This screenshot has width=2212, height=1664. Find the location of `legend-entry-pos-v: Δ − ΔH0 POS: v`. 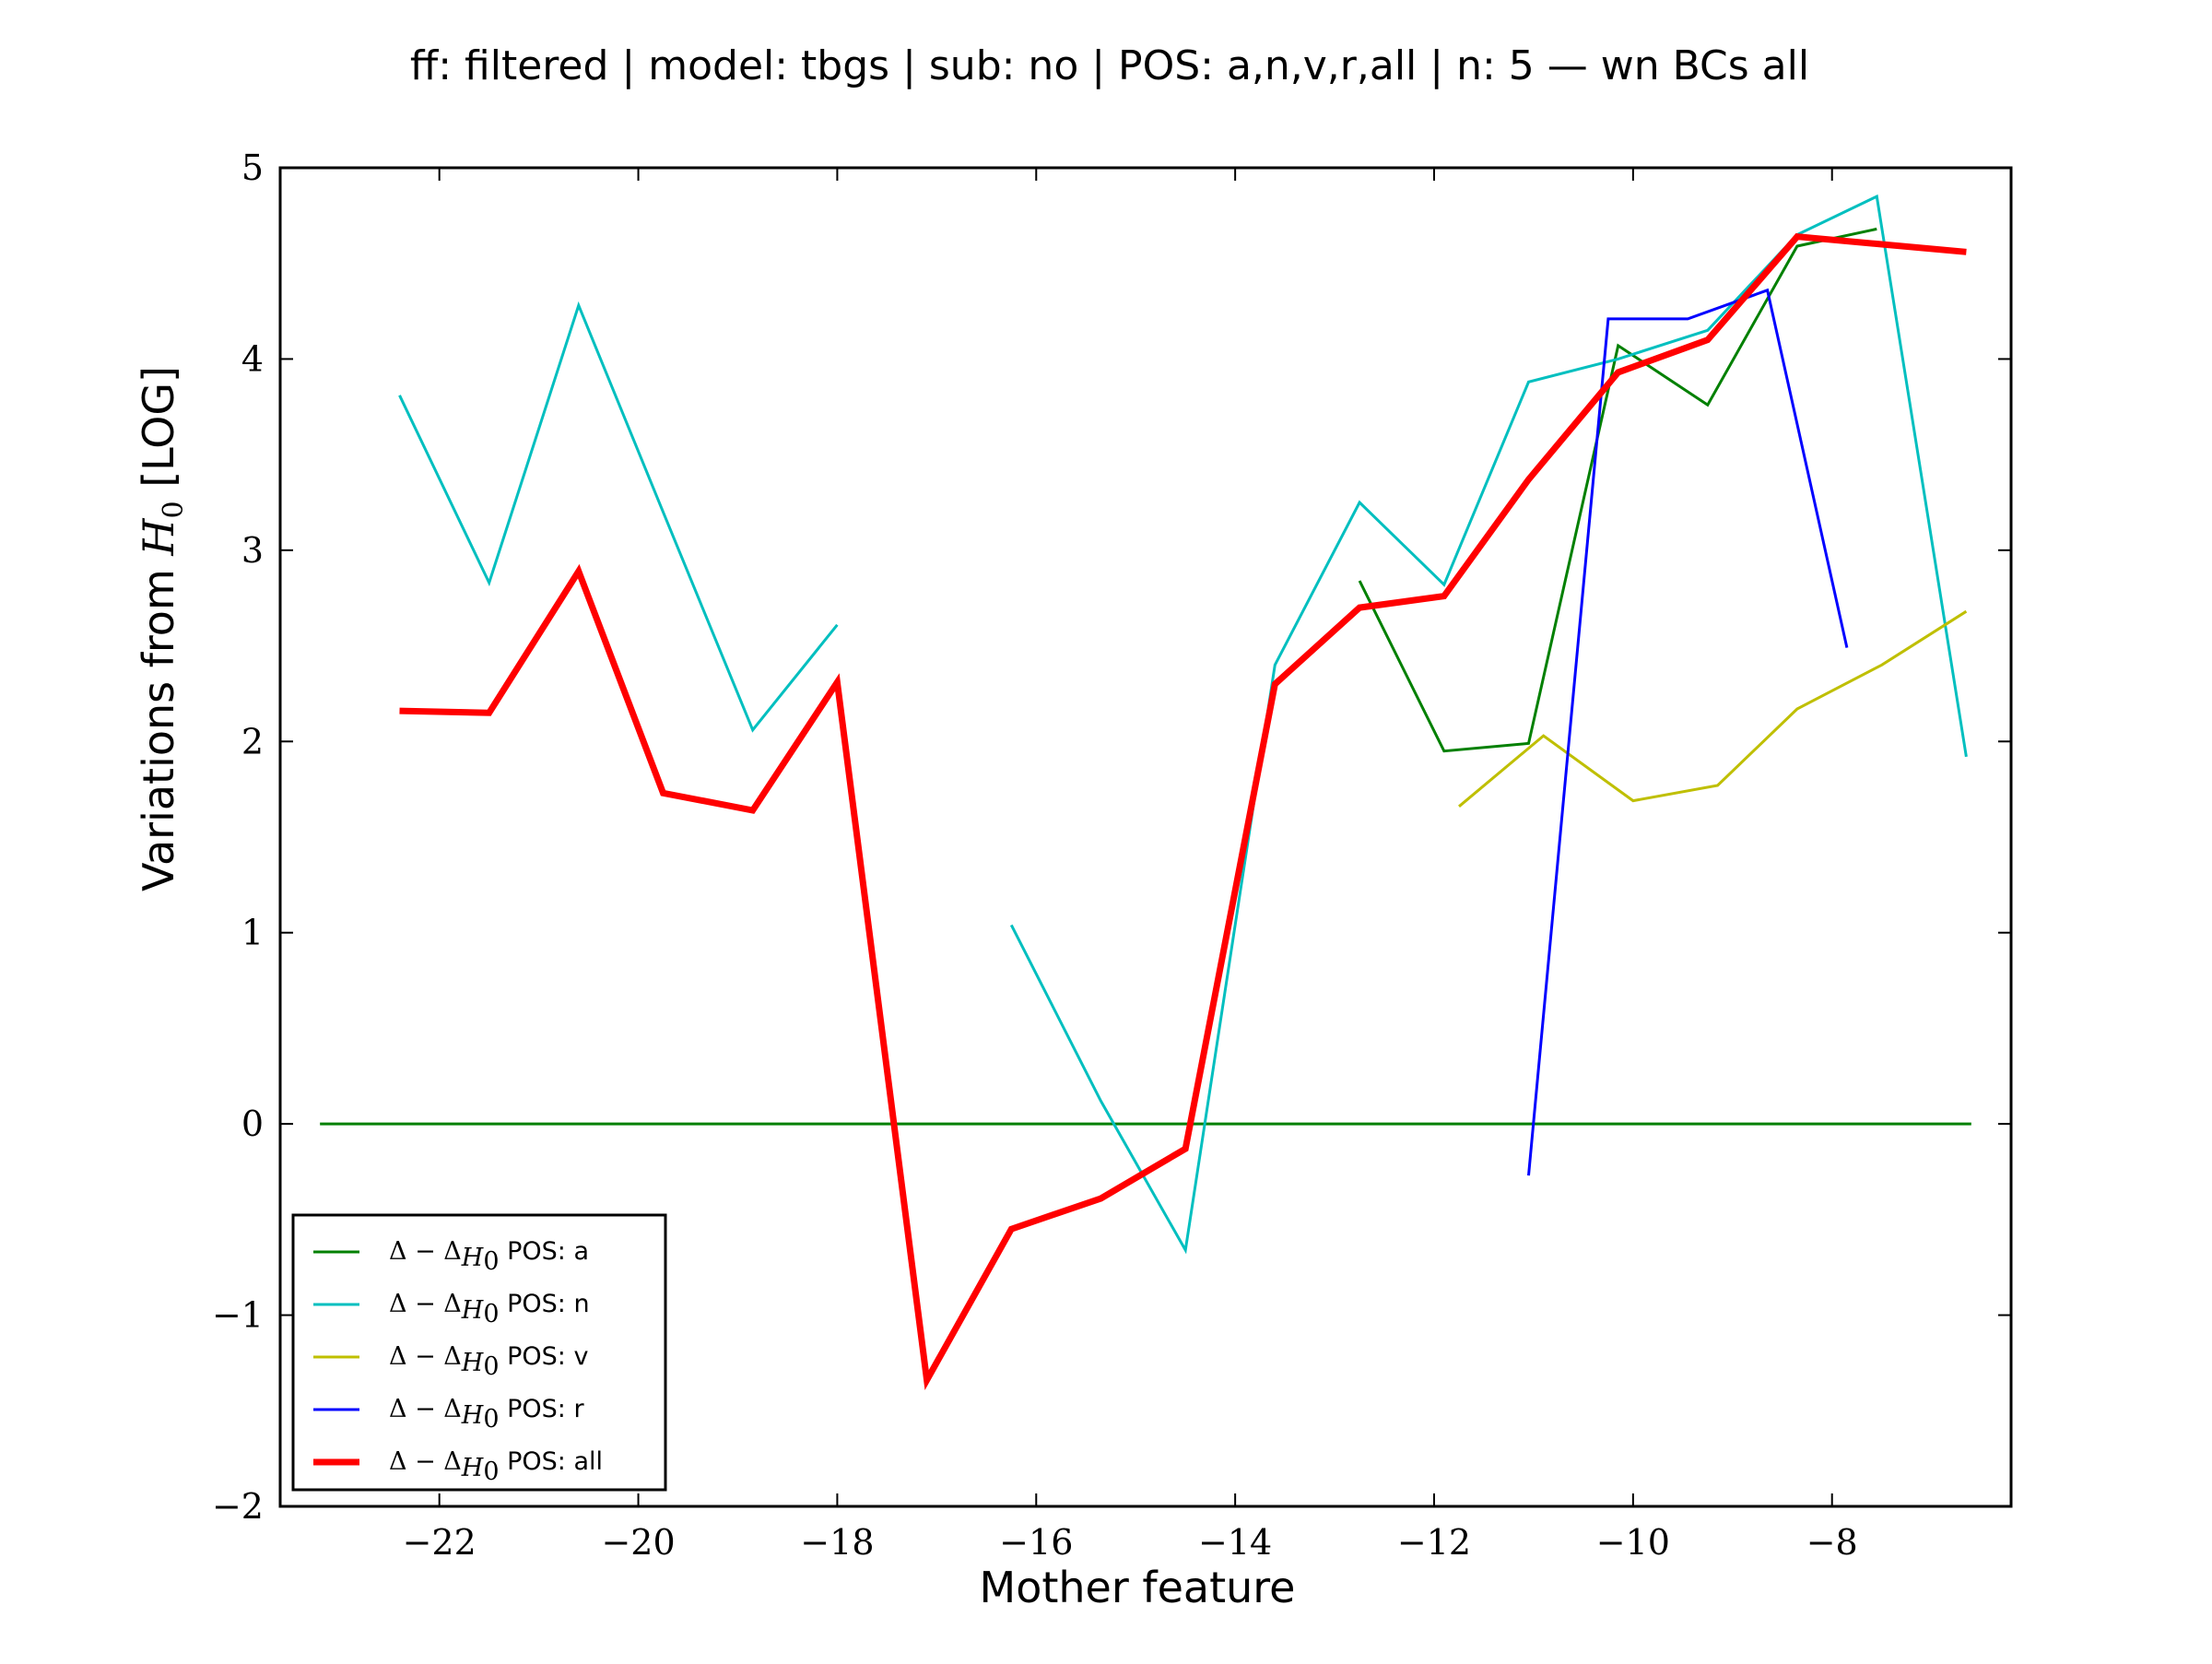

legend-entry-pos-v: Δ − ΔH0 POS: v is located at coordinates (488, 1361).